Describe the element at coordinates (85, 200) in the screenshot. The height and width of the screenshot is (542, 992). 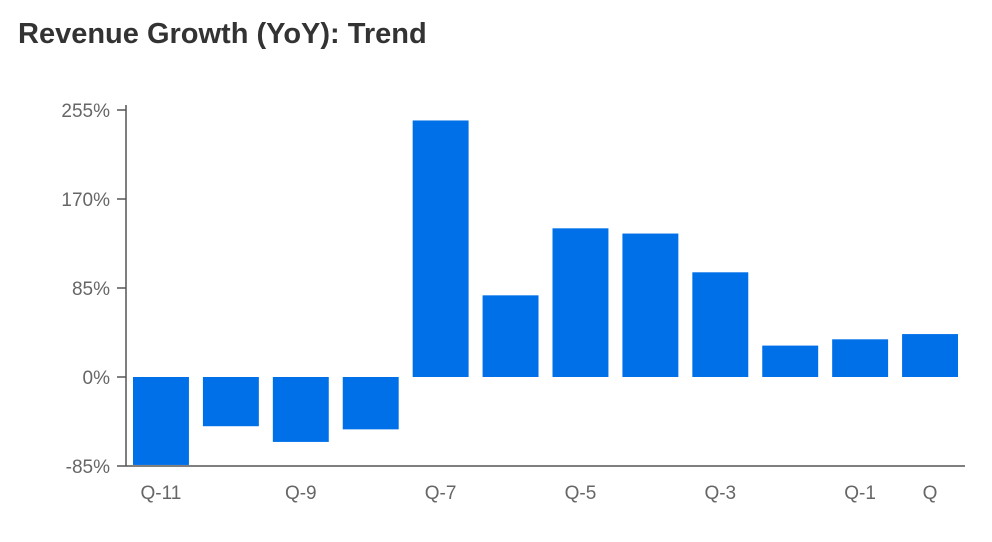
I see `y-tick-label: 170%` at that location.